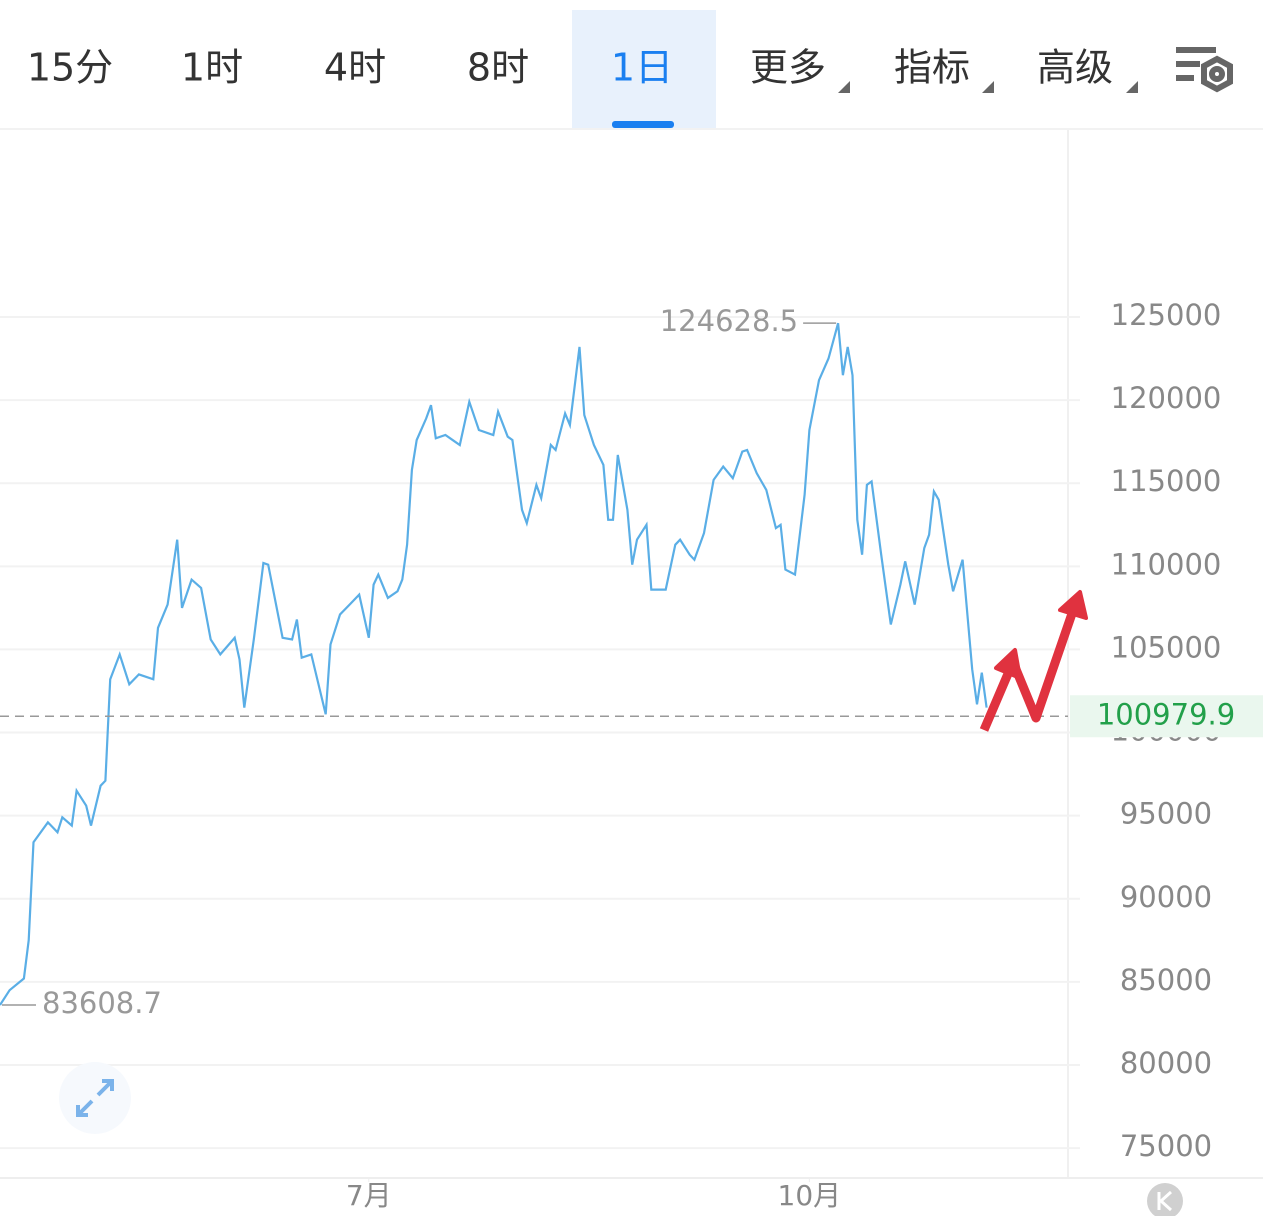 The image size is (1263, 1220). Describe the element at coordinates (643, 124) in the screenshot. I see `active-tab-underline` at that location.